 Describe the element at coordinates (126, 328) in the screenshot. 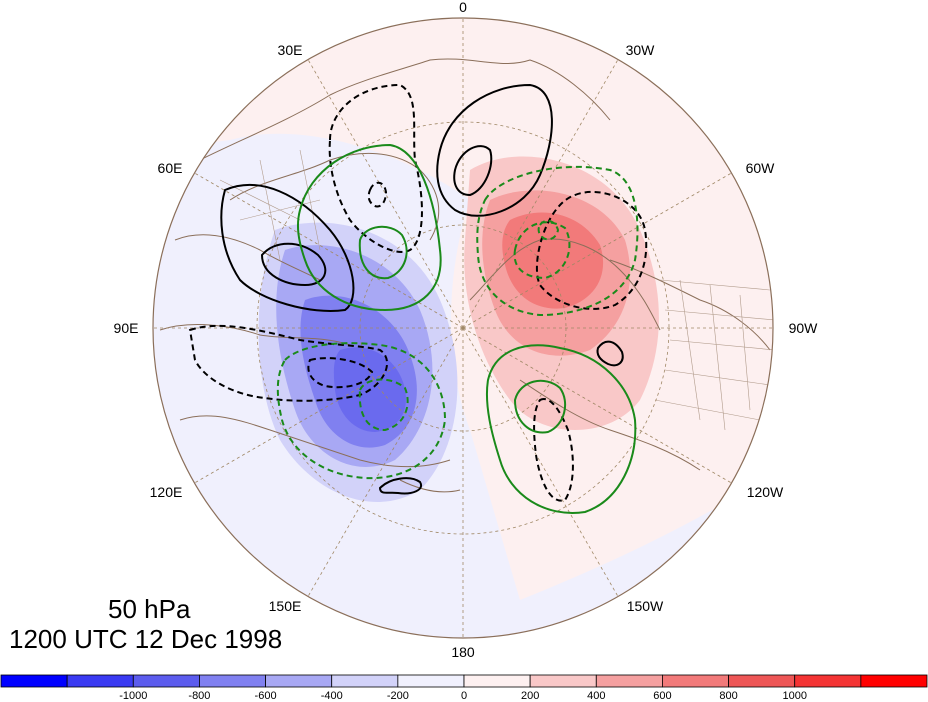

I see `lon-label-90e: 90E` at that location.